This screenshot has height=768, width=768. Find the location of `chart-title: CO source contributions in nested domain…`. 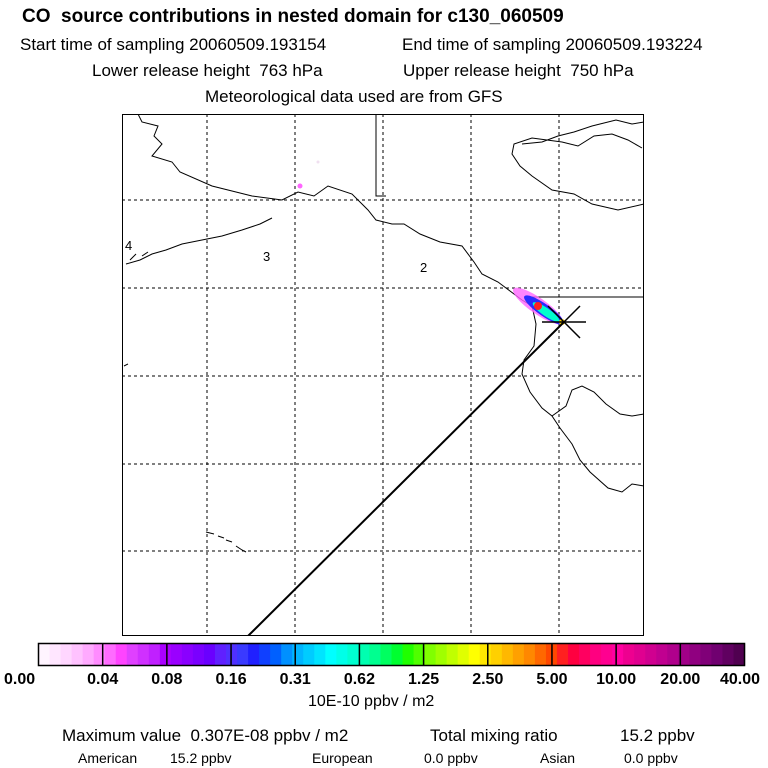

chart-title: CO source contributions in nested domain… is located at coordinates (293, 16).